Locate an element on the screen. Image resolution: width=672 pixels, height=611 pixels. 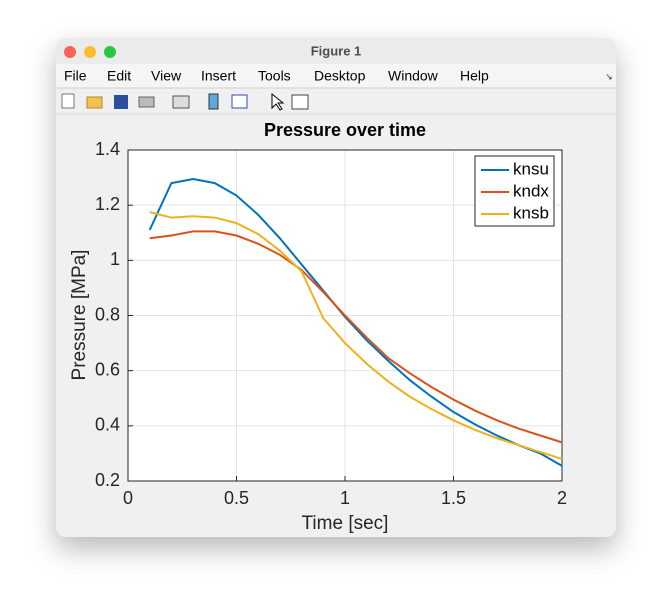
menu-item: Insert is located at coordinates (218, 76).